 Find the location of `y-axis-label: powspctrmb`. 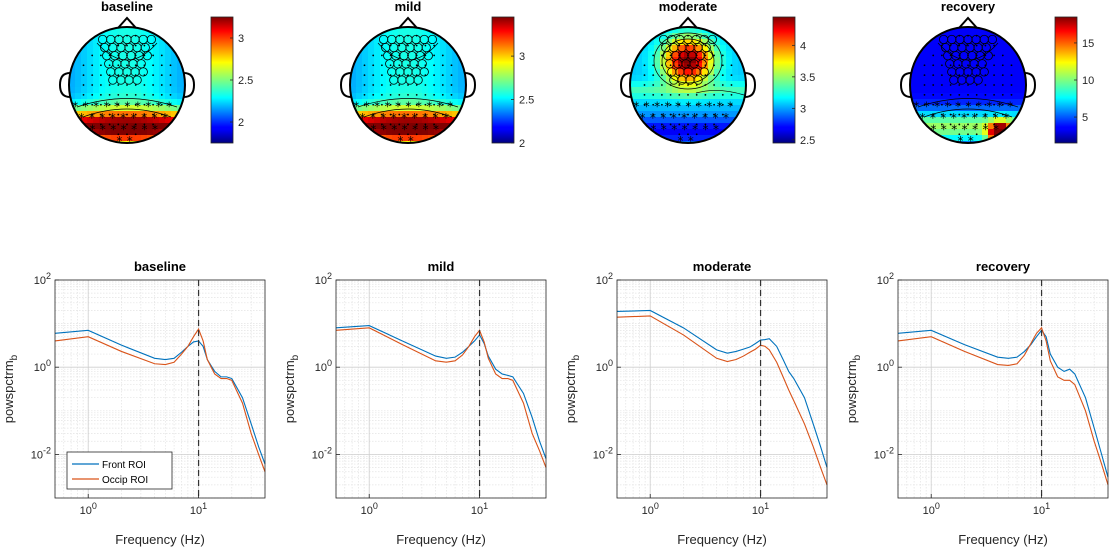

y-axis-label: powspctrmb is located at coordinates (572, 388).